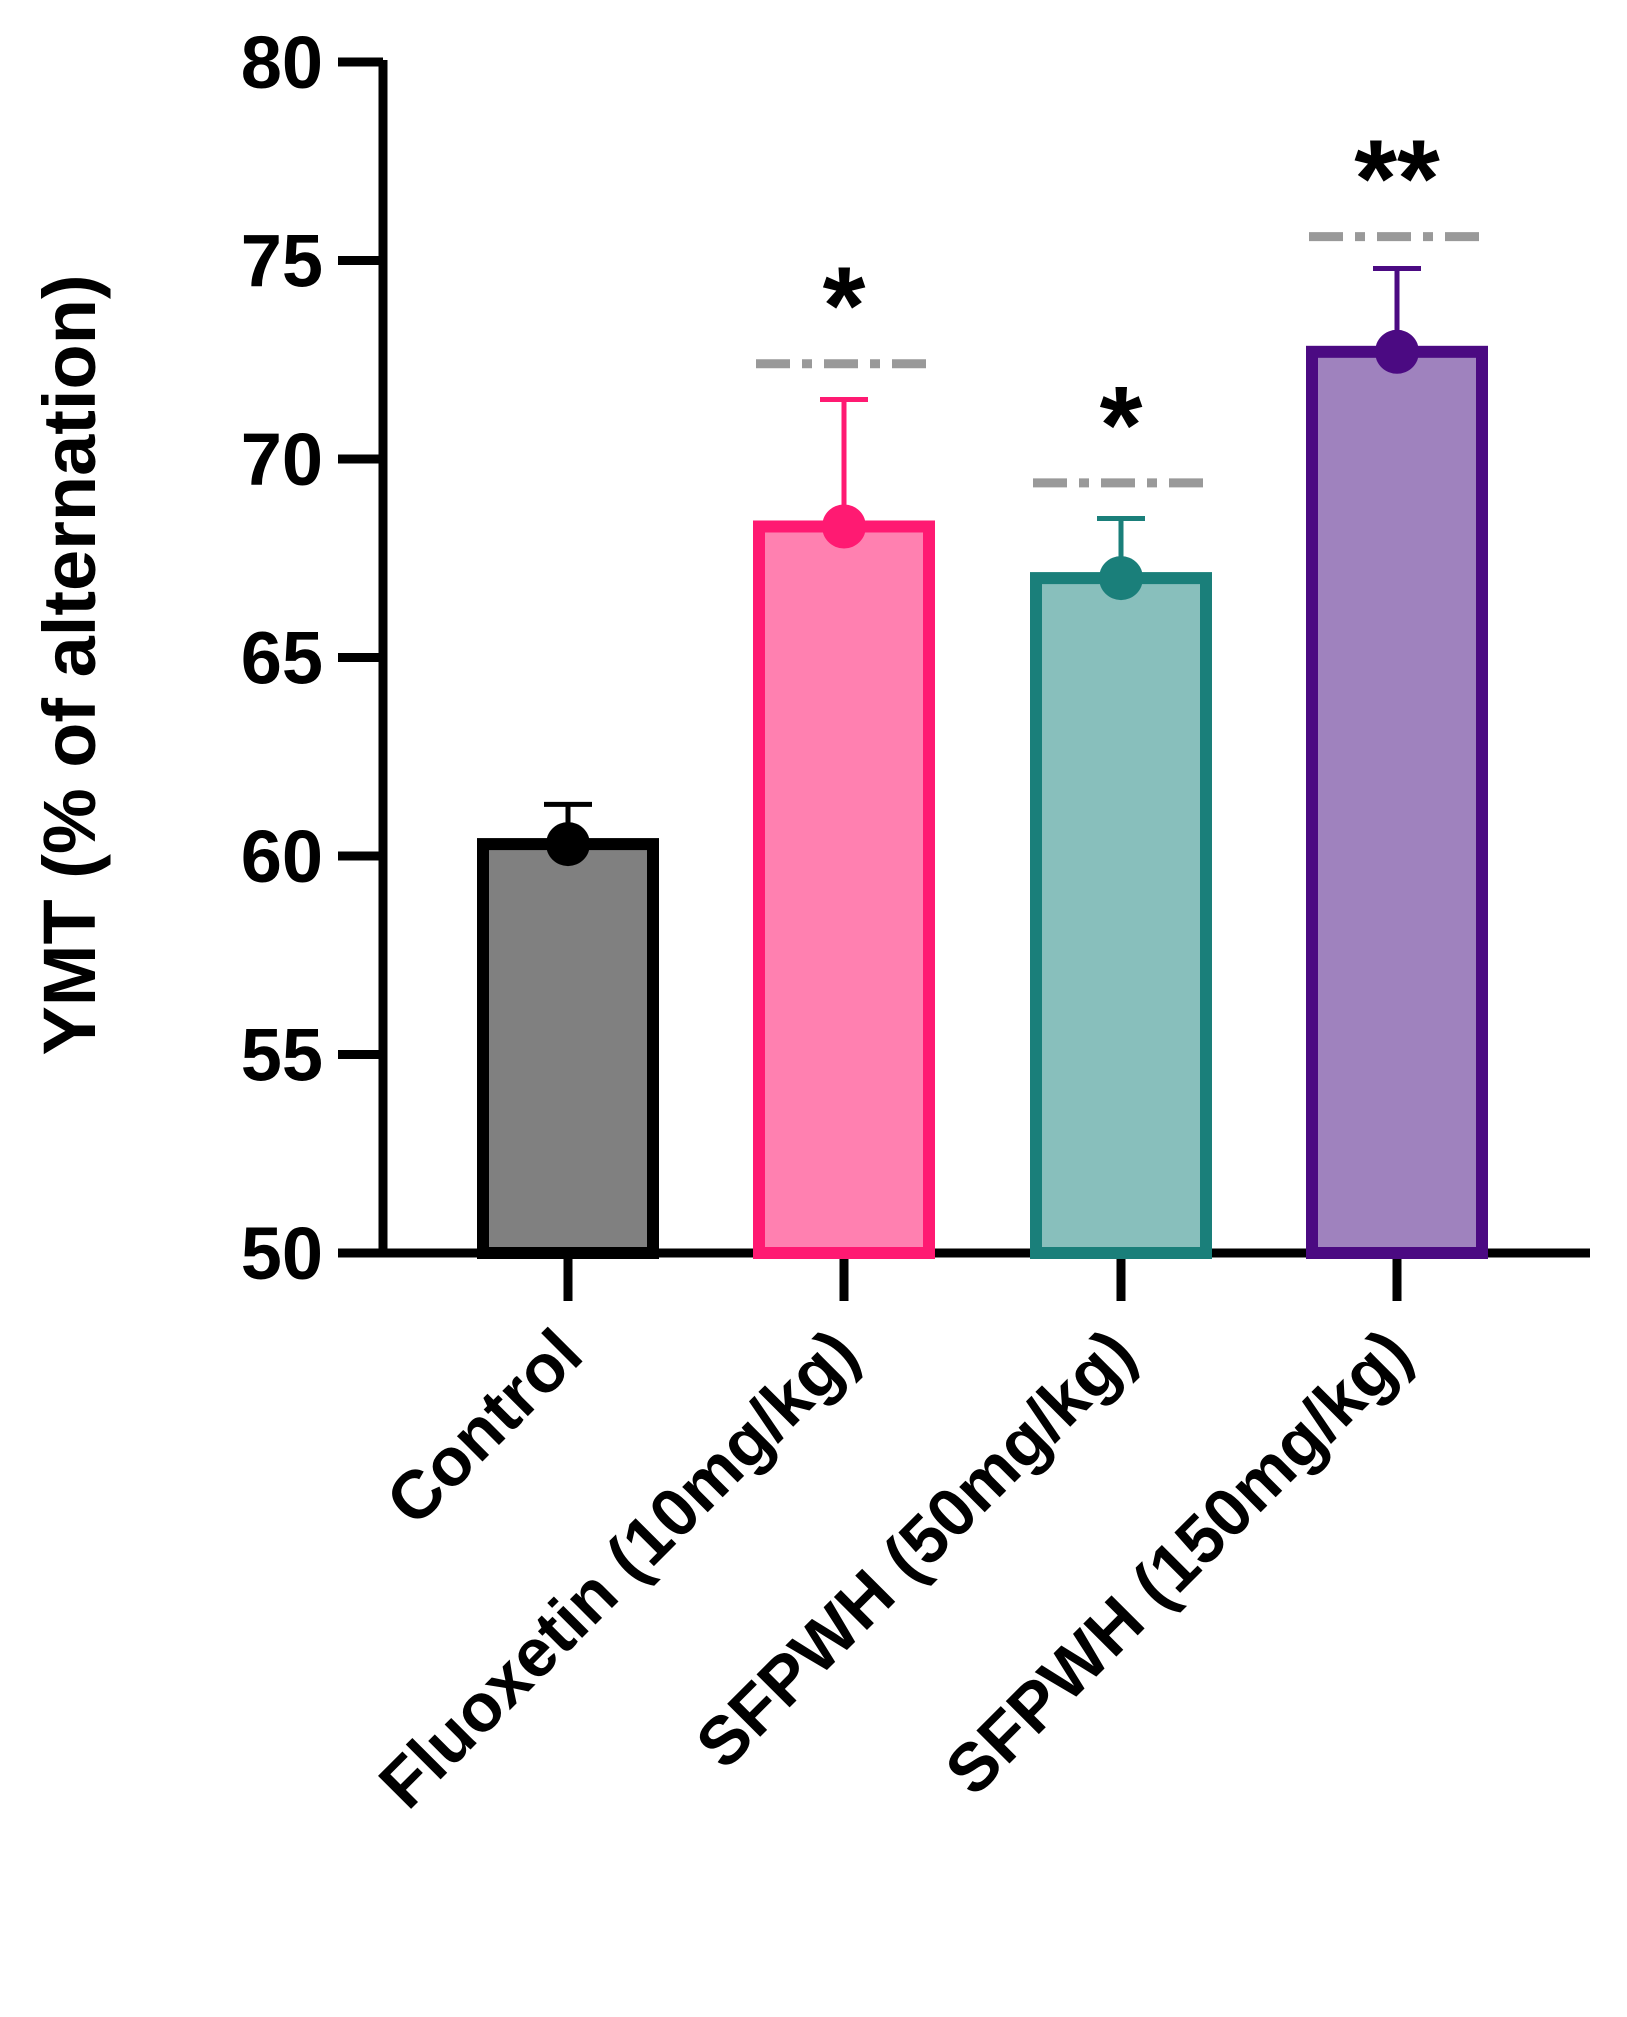 This screenshot has height=2017, width=1627. Describe the element at coordinates (1178, 1562) in the screenshot. I see `category-label: SFPWH (150mg/kg)` at that location.